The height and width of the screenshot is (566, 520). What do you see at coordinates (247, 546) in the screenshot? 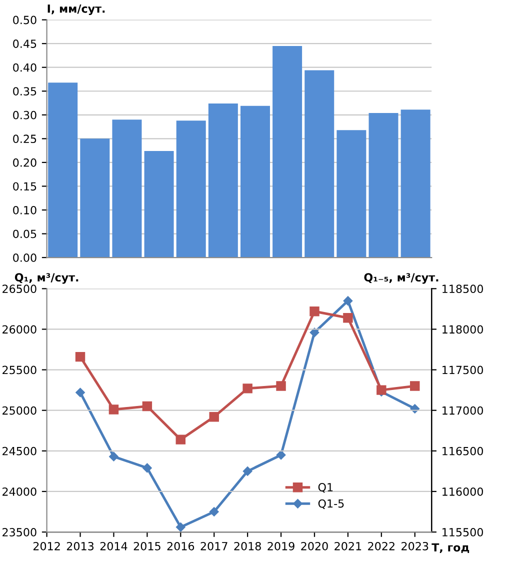
I see `x-tick-label: 2018` at bounding box center [247, 546].